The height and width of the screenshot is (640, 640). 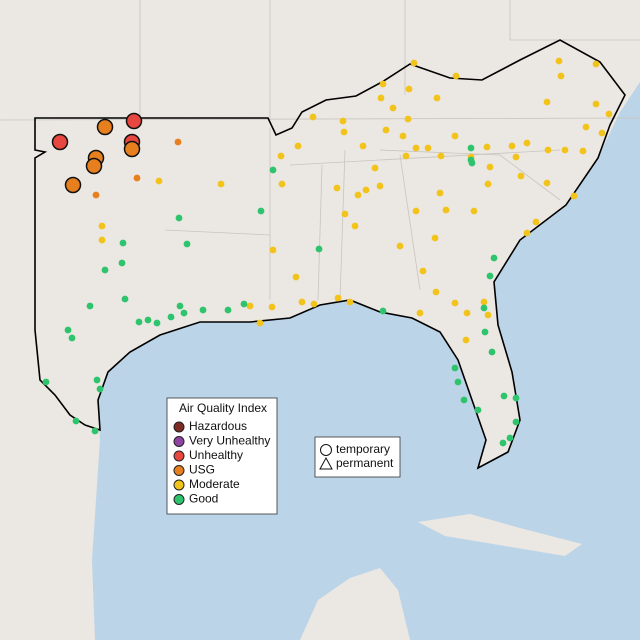 What do you see at coordinates (326, 450) in the screenshot?
I see `legend-circle` at bounding box center [326, 450].